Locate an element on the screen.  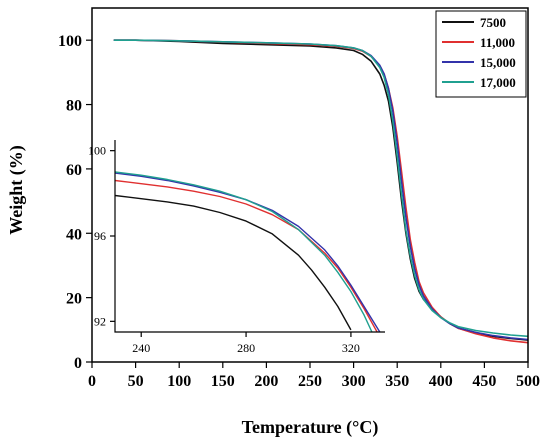
y-tick-label: 80 is located at coordinates (74, 106).